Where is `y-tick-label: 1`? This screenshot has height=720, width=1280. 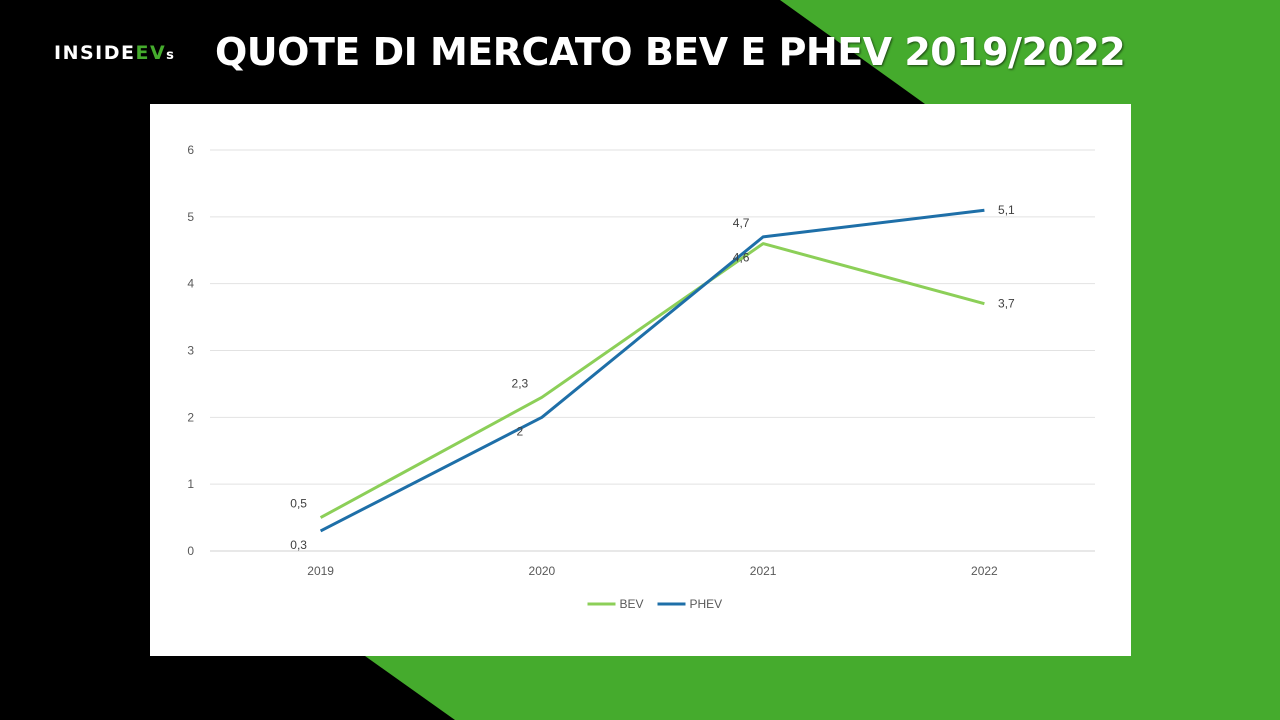 y-tick-label: 1 is located at coordinates (190, 484).